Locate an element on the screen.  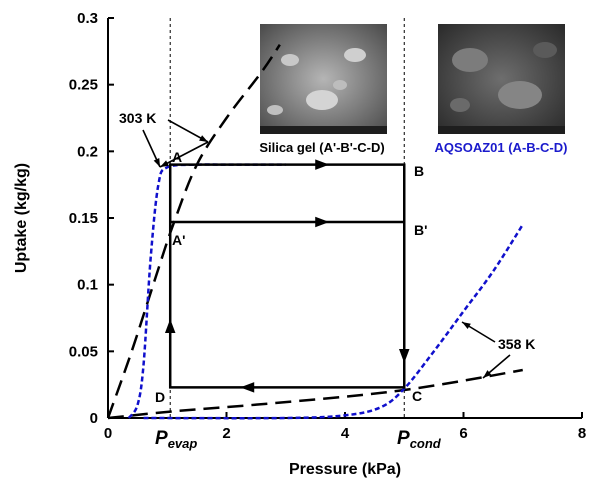
arrow-c-to-d is located at coordinates (247, 387).